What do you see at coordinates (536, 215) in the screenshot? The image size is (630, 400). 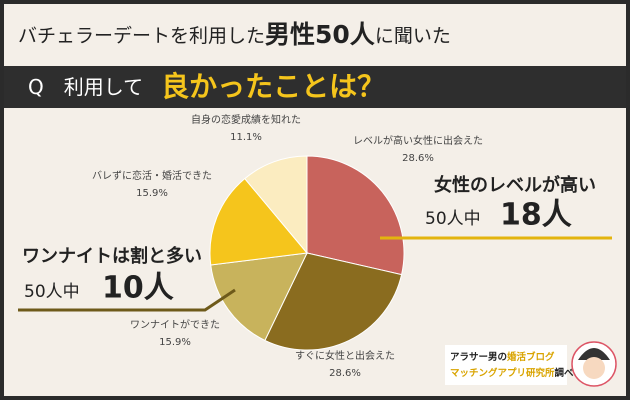 I see `callout-count: 18人` at bounding box center [536, 215].